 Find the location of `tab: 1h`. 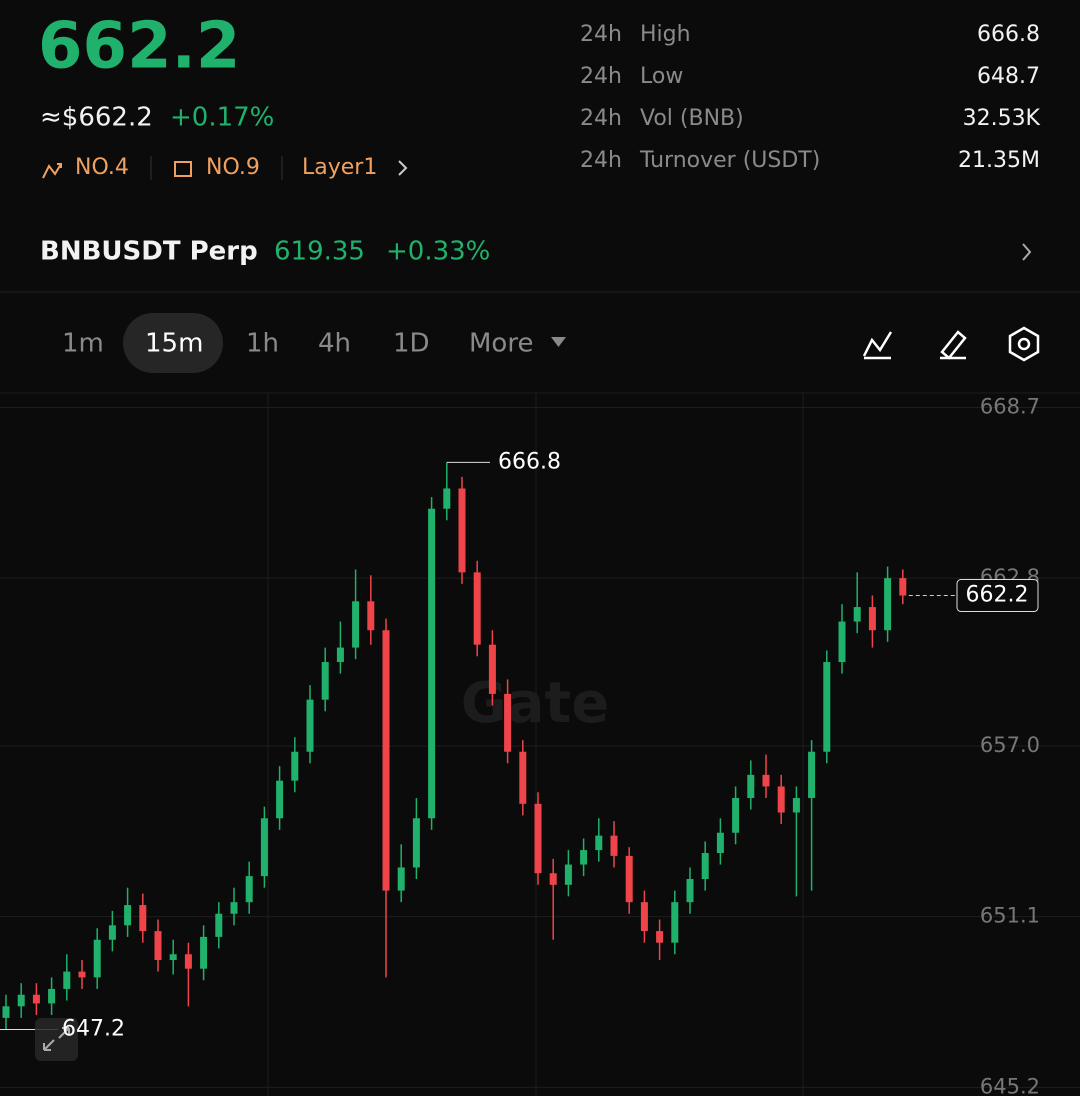

tab: 1h is located at coordinates (262, 344).